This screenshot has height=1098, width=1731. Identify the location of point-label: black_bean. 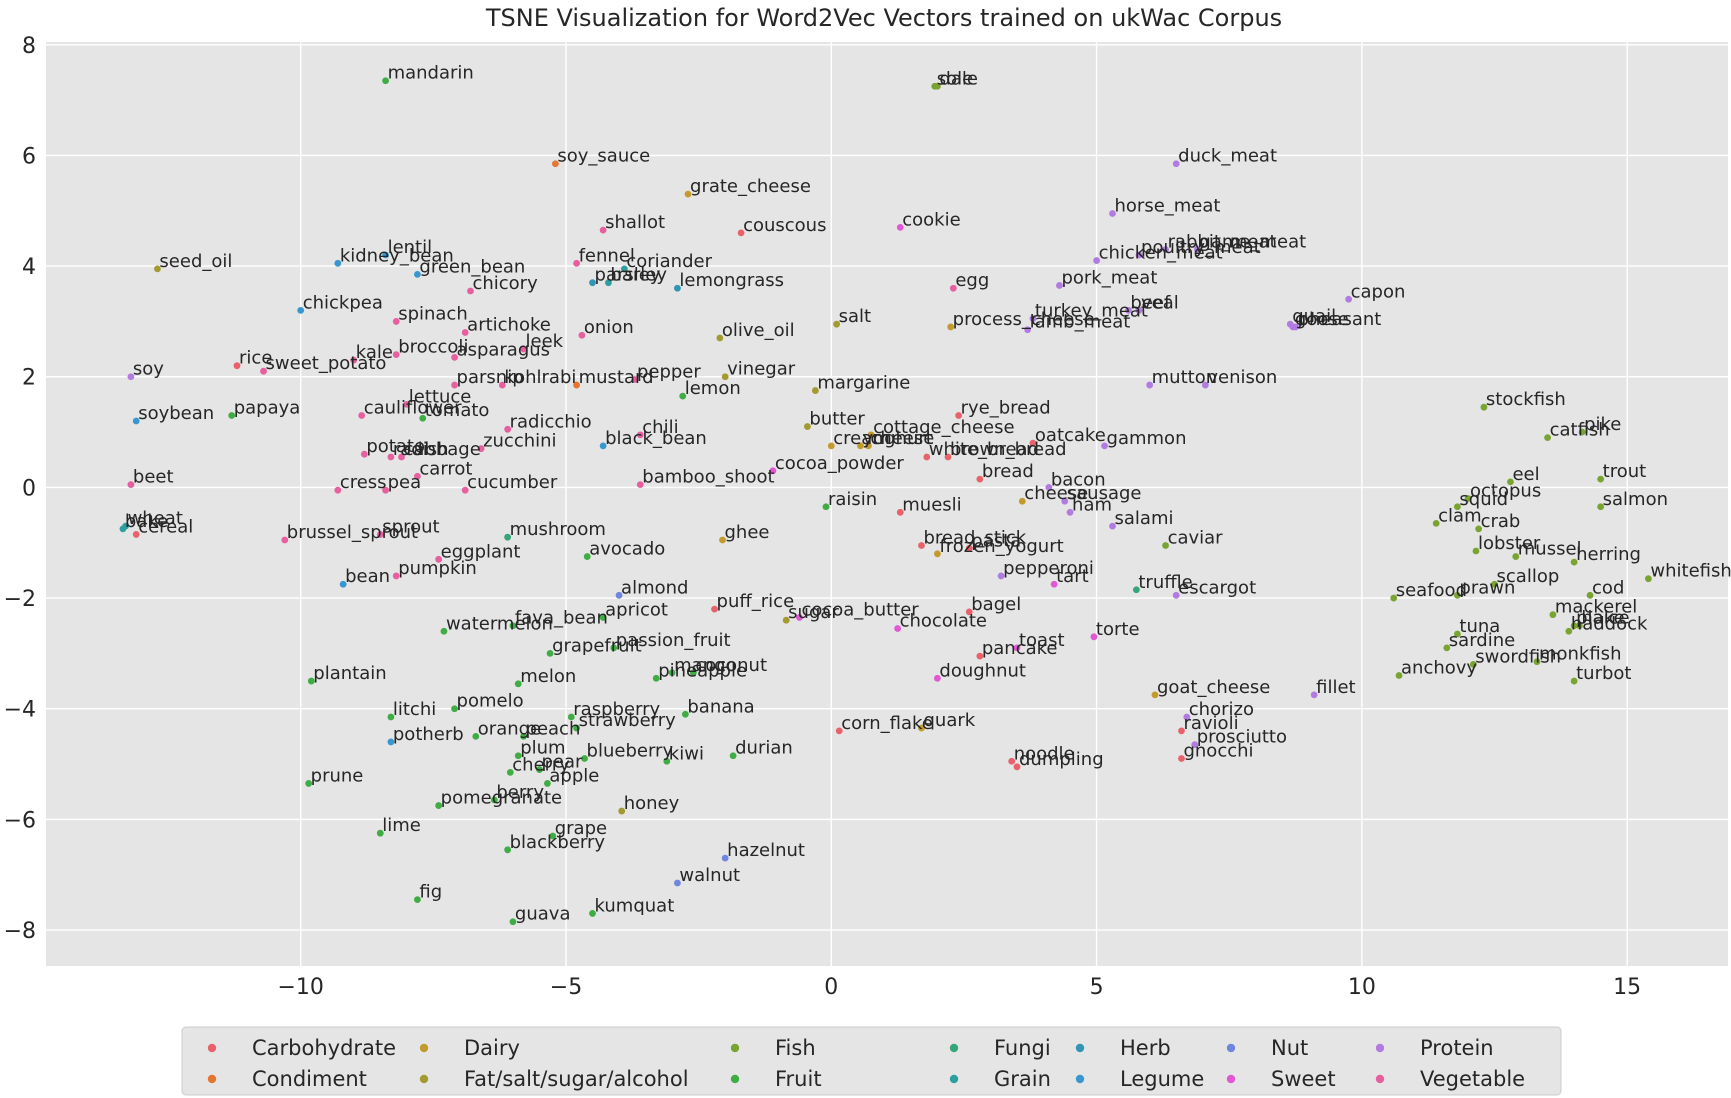
(656, 438).